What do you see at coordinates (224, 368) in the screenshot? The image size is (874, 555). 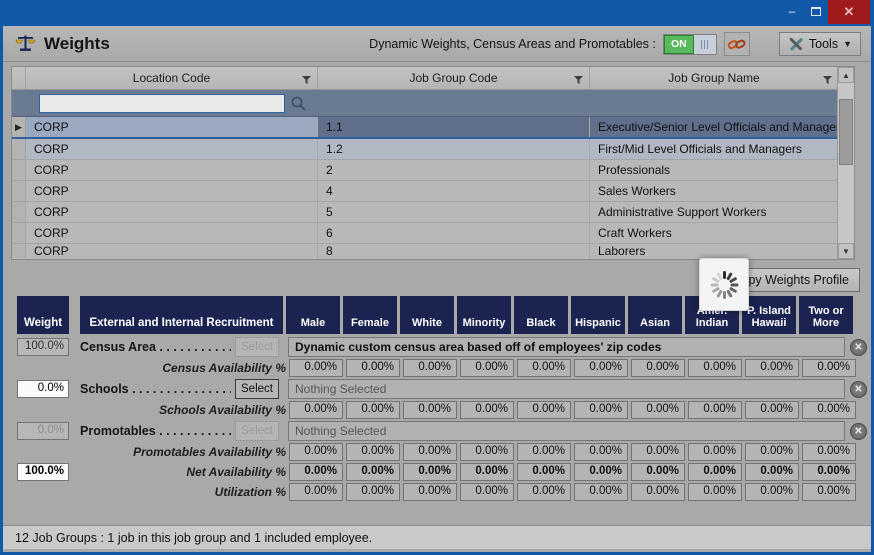 I see `census-availability-label: Census Availability %` at bounding box center [224, 368].